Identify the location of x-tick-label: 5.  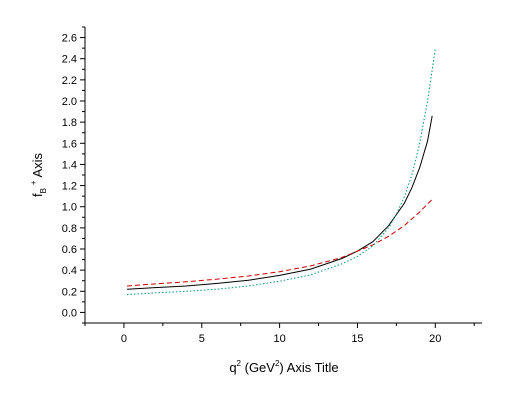
(202, 339).